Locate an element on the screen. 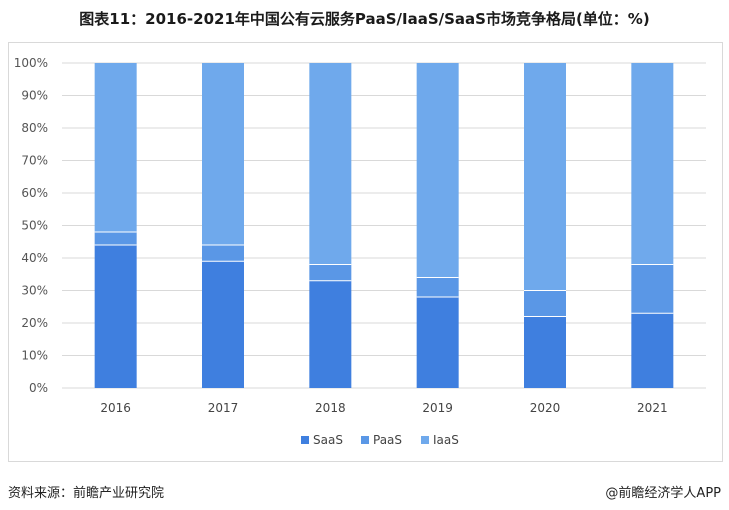 Image resolution: width=729 pixels, height=510 pixels. x-tick-label: 2016 is located at coordinates (115, 408).